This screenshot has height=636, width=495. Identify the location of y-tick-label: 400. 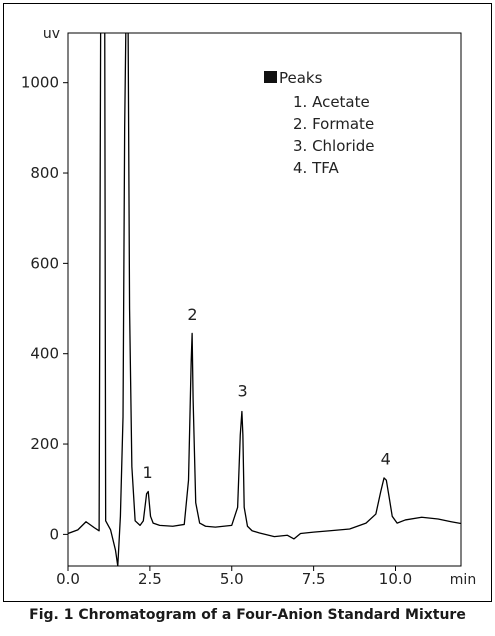
(44, 354).